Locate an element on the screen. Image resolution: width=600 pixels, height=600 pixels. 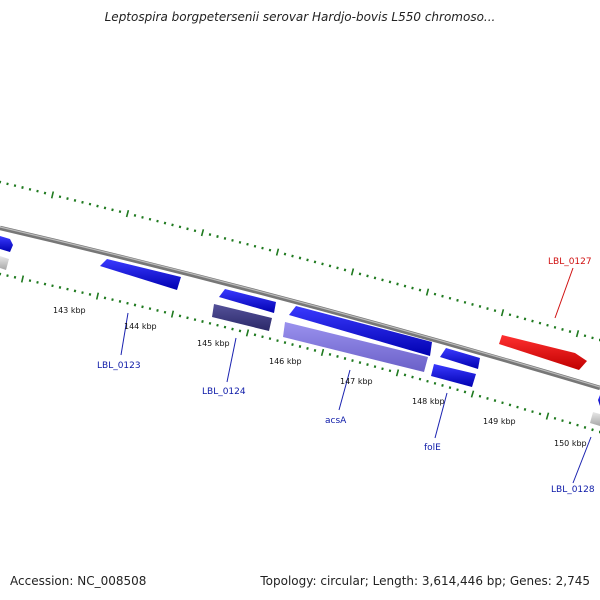
accession-text: Accession: NC_008508 is located at coordinates (78, 581).